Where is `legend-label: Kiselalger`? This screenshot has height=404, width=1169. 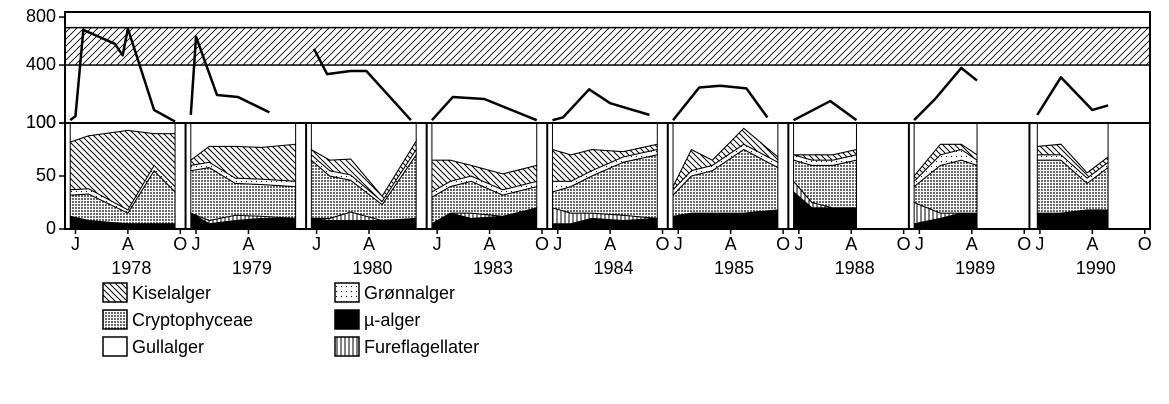 legend-label: Kiselalger is located at coordinates (171, 293).